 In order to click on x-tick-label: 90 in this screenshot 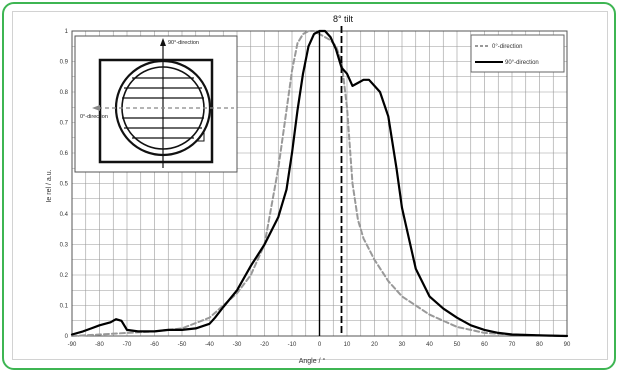, I will do `click(567, 345)`.